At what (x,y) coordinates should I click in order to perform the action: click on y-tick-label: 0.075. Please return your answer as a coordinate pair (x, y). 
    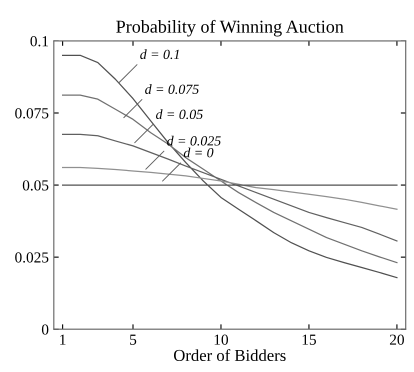
    Looking at the image, I should click on (31, 113).